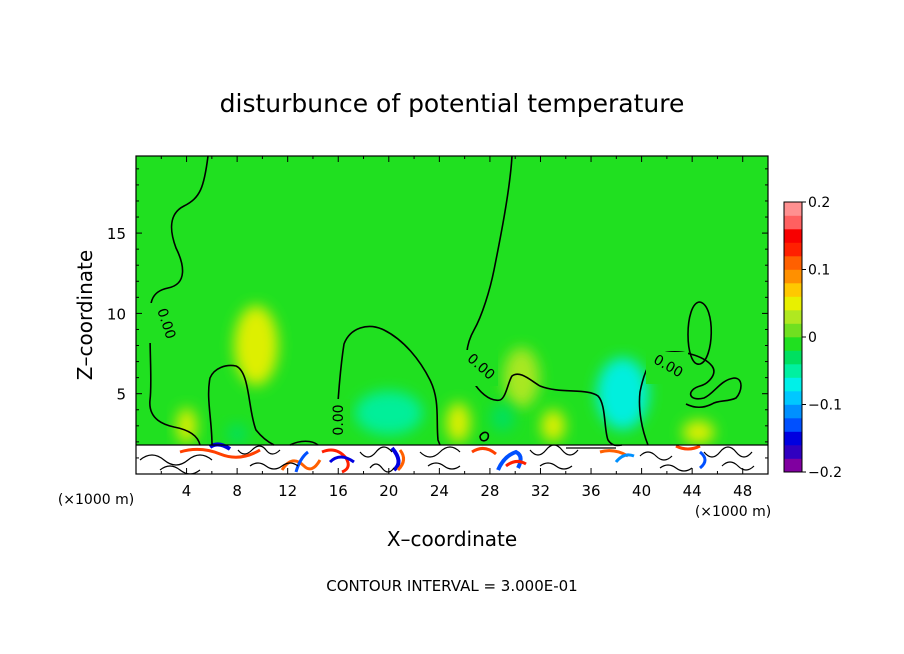 This screenshot has width=904, height=654. I want to click on colorbar-tick-label: 0, so click(812, 338).